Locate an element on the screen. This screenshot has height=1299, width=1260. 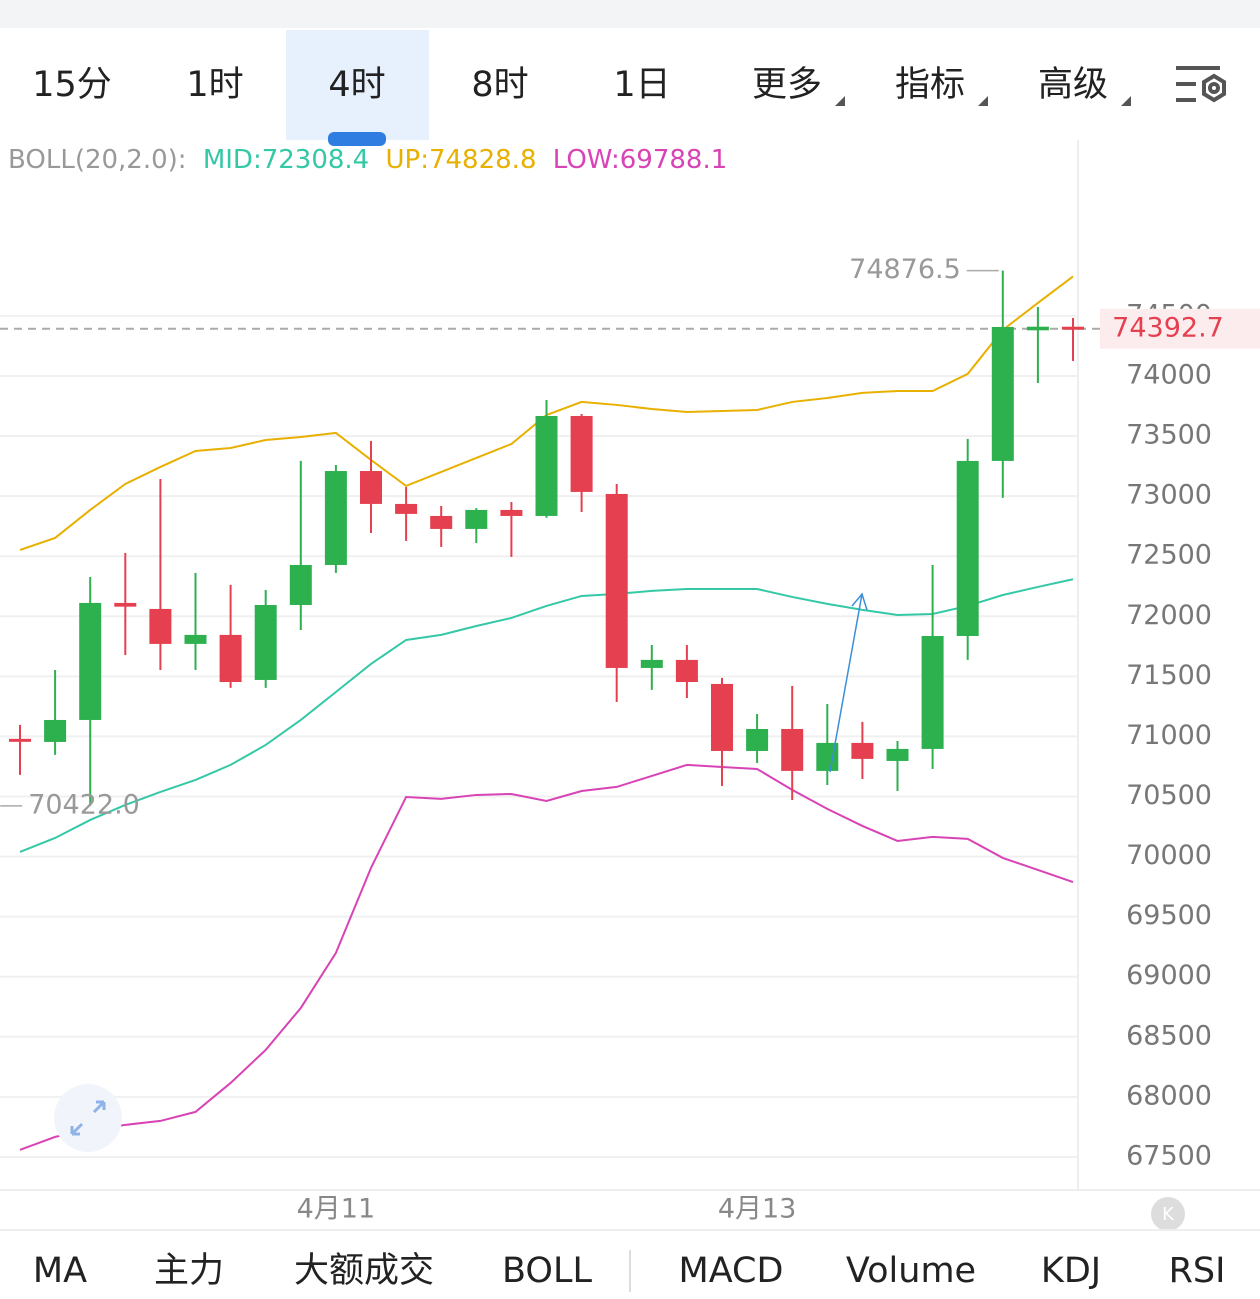
legend-low: LOW:69788.1 is located at coordinates (640, 160).